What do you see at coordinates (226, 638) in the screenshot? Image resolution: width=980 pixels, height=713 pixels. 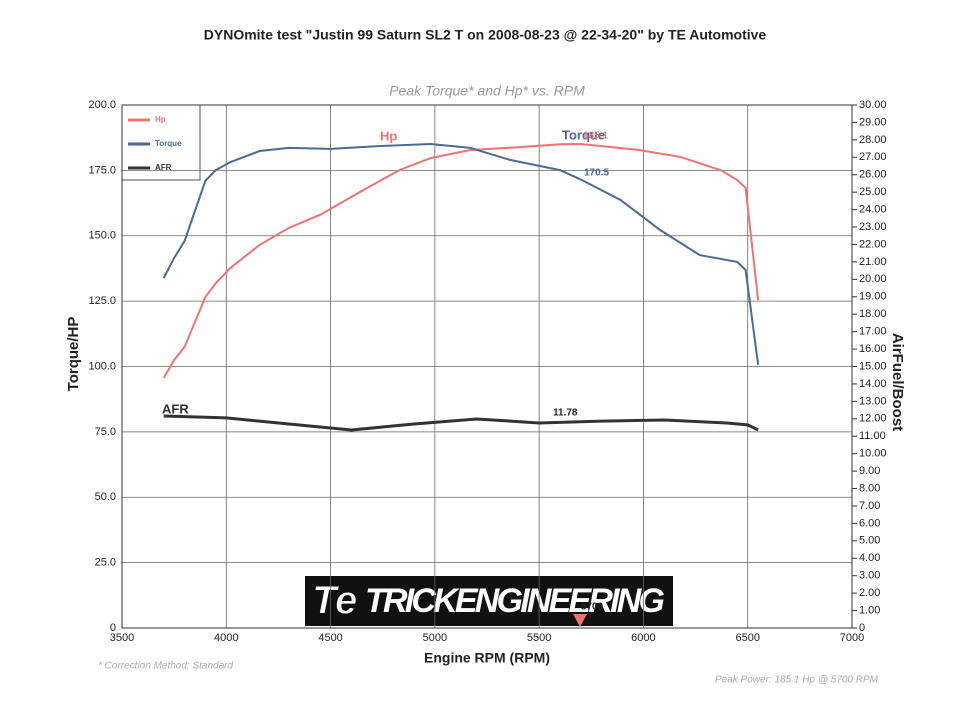 I see `x-tick-label: 4000` at bounding box center [226, 638].